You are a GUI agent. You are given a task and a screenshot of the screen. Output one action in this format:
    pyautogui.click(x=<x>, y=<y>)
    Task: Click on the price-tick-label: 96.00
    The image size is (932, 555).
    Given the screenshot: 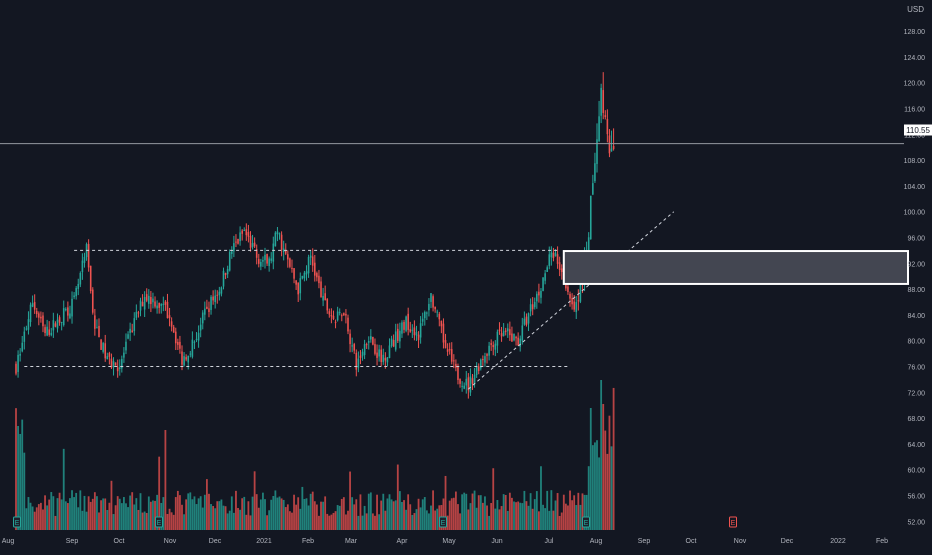 What is the action you would take?
    pyautogui.click(x=916, y=239)
    